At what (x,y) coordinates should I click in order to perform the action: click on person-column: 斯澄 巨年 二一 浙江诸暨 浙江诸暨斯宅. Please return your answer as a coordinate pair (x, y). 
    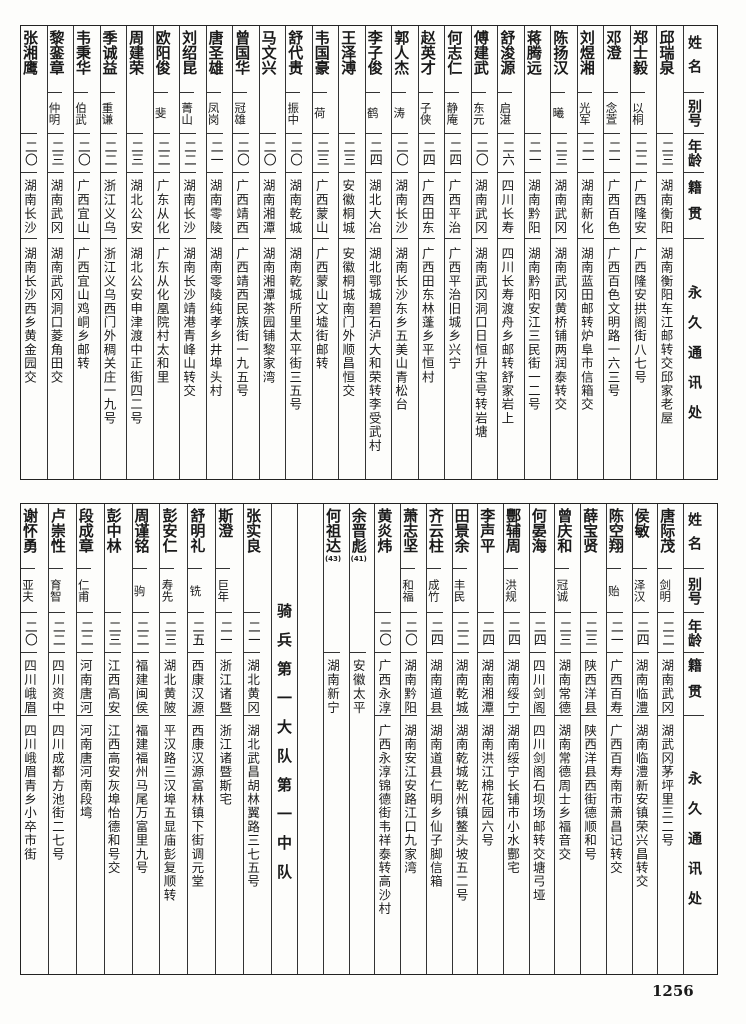
    Looking at the image, I should click on (229, 739).